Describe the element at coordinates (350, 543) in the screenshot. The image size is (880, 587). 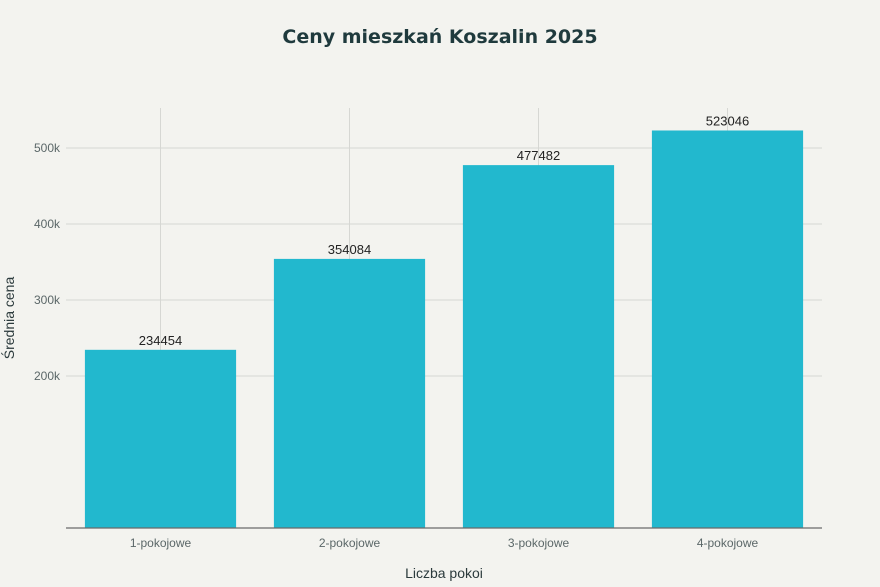
I see `x-tick-label: 2-pokojowe` at that location.